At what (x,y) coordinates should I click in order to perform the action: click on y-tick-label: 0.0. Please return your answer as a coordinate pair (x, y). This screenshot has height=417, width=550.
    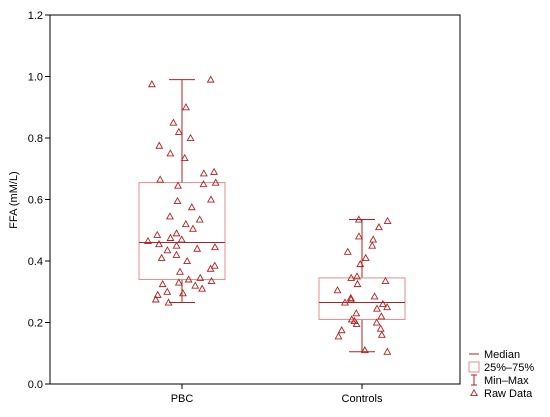
    Looking at the image, I should click on (35, 385).